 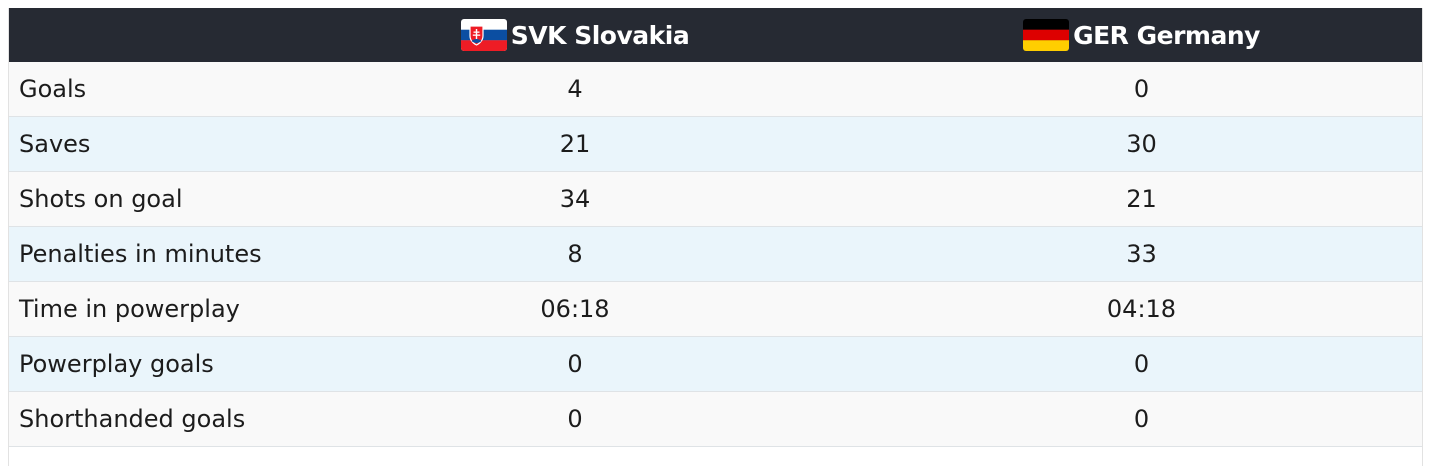 What do you see at coordinates (575, 309) in the screenshot?
I see `stat-value: 06:18` at bounding box center [575, 309].